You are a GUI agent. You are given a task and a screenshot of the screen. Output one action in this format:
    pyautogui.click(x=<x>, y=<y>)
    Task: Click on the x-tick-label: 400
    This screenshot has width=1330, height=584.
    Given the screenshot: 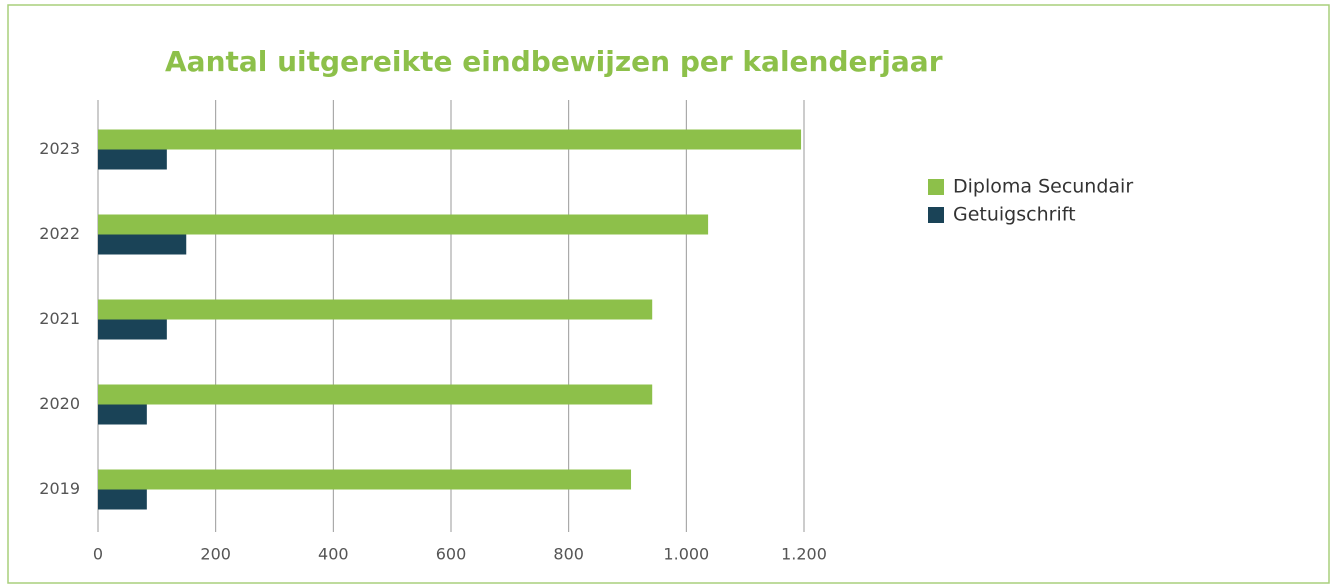 What is the action you would take?
    pyautogui.click(x=333, y=554)
    